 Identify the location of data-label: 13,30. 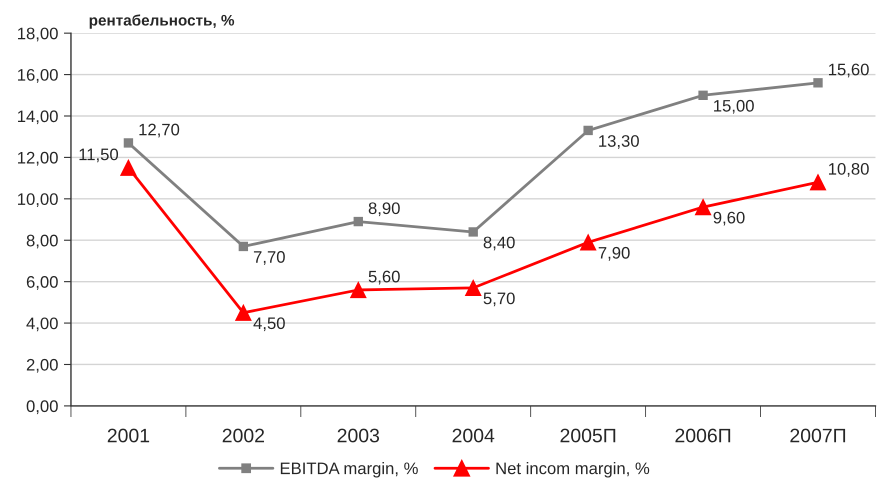
(619, 142).